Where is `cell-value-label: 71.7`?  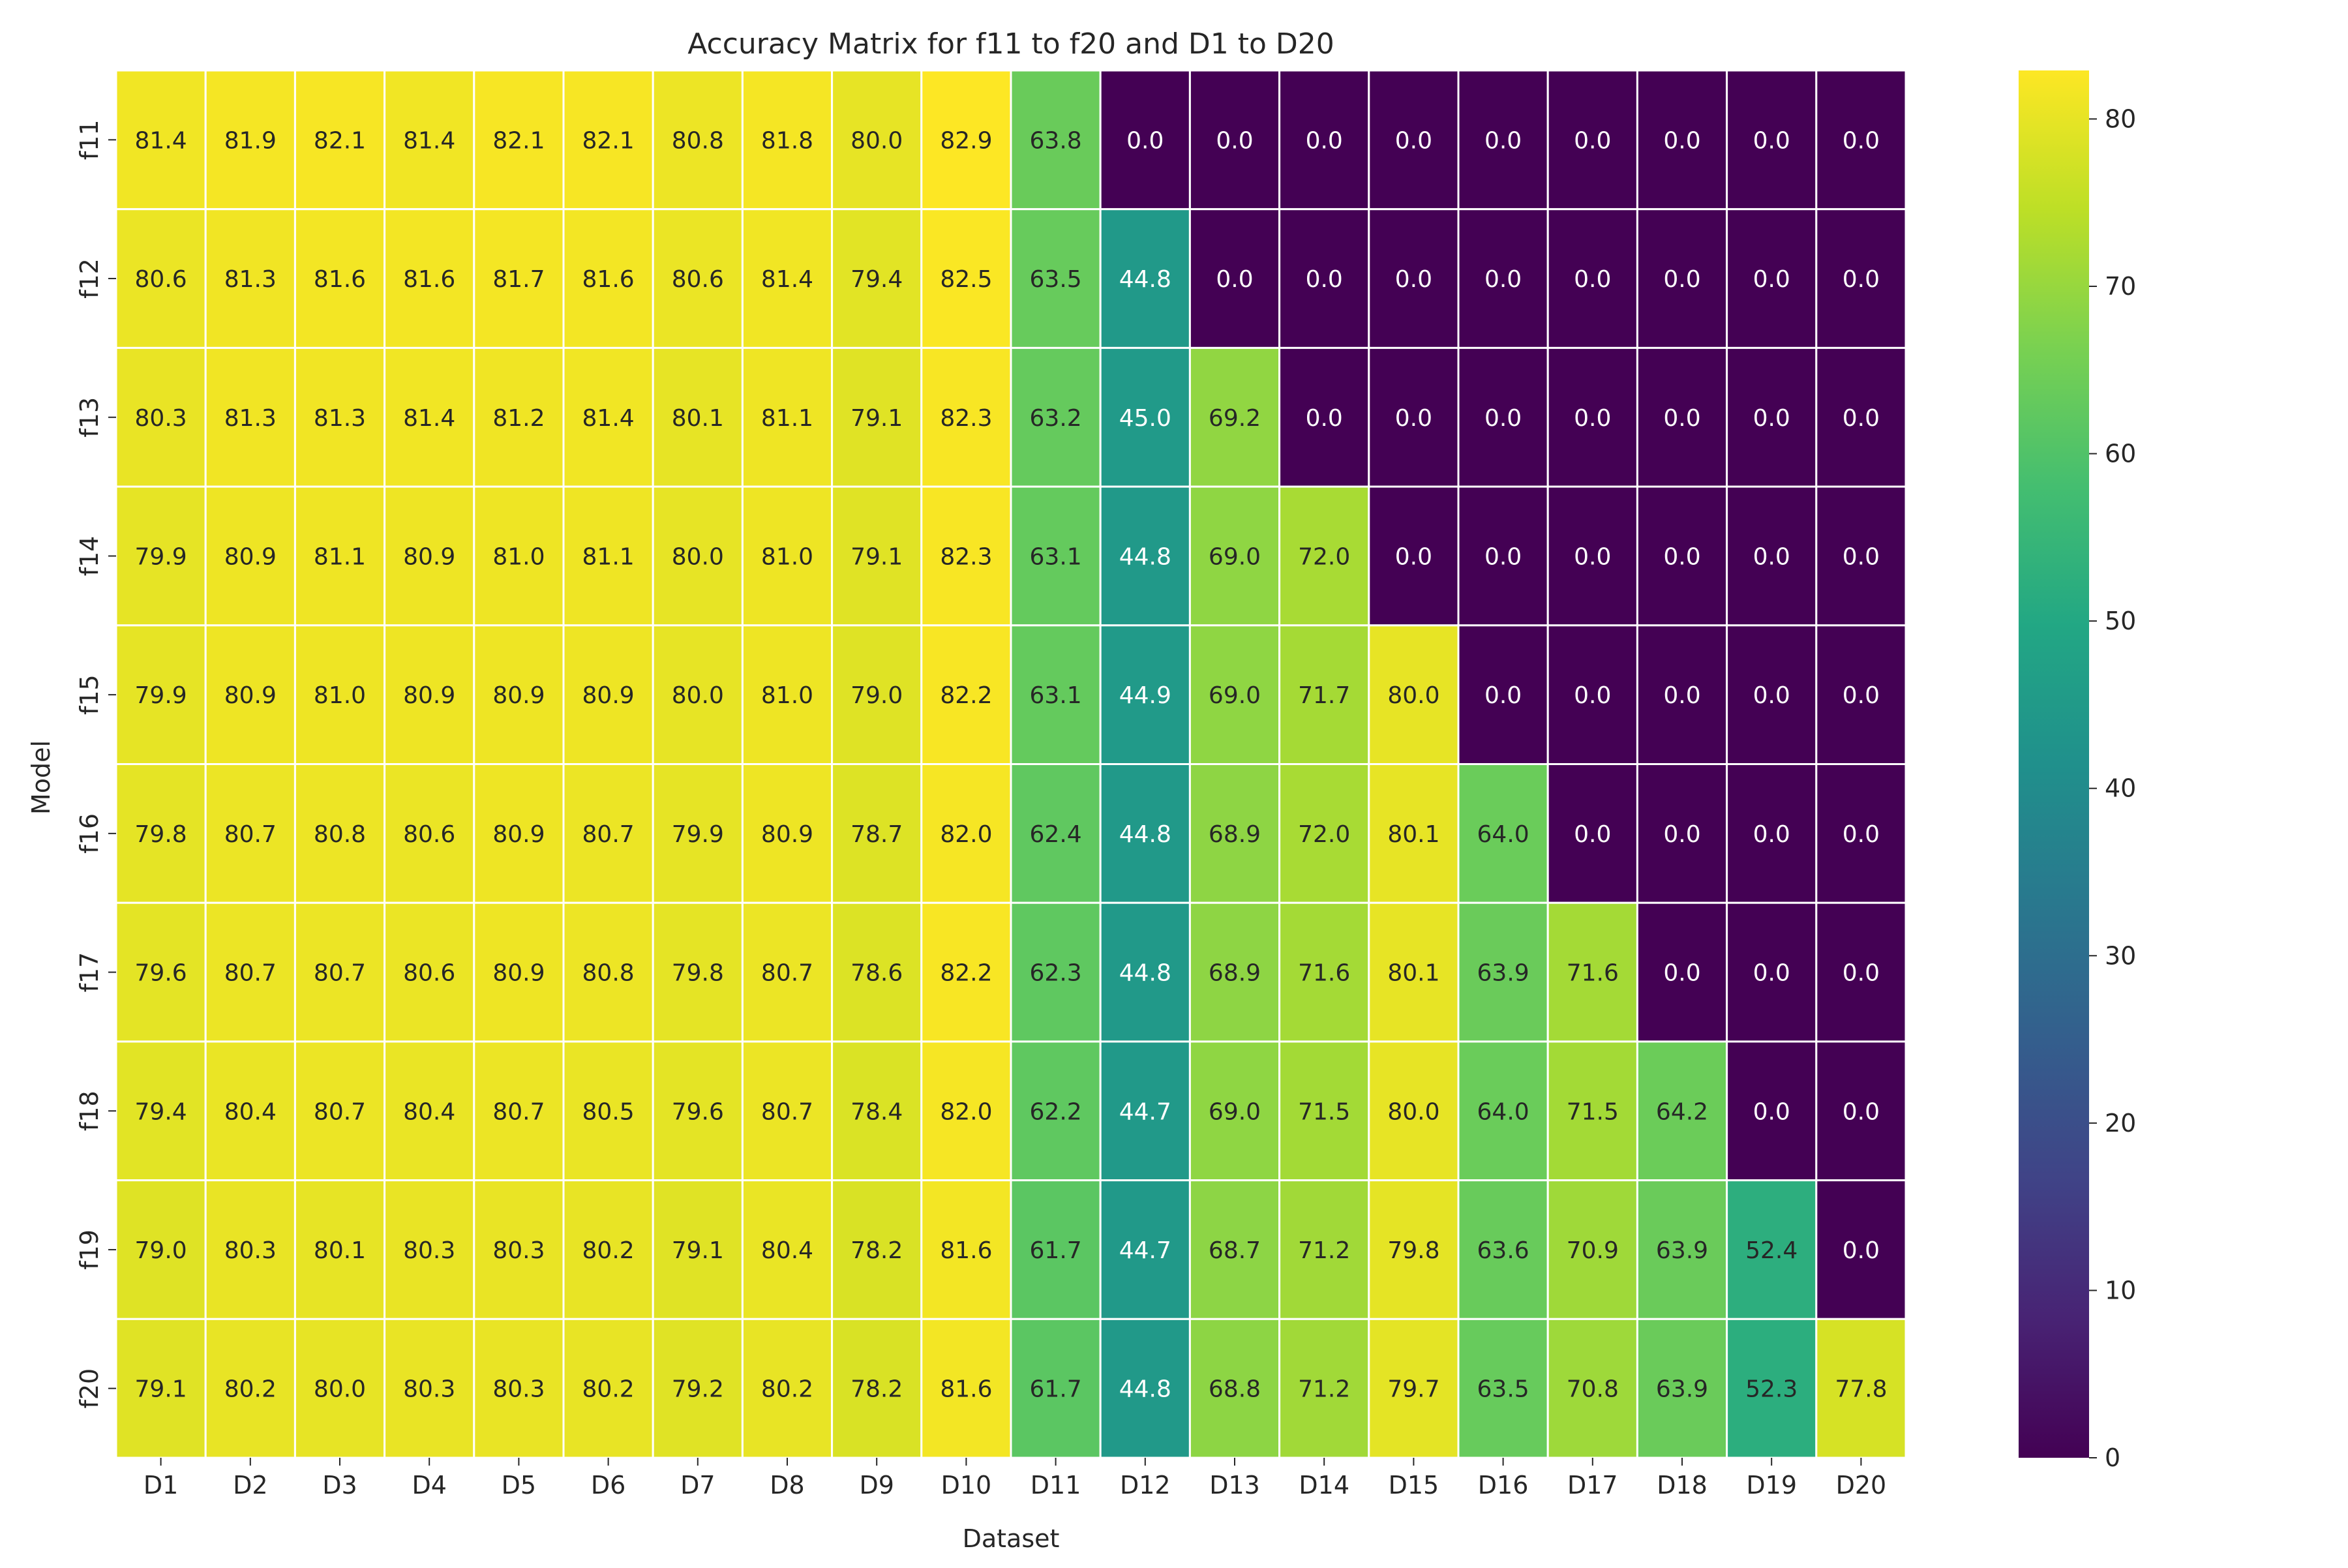
cell-value-label: 71.7 is located at coordinates (1324, 695).